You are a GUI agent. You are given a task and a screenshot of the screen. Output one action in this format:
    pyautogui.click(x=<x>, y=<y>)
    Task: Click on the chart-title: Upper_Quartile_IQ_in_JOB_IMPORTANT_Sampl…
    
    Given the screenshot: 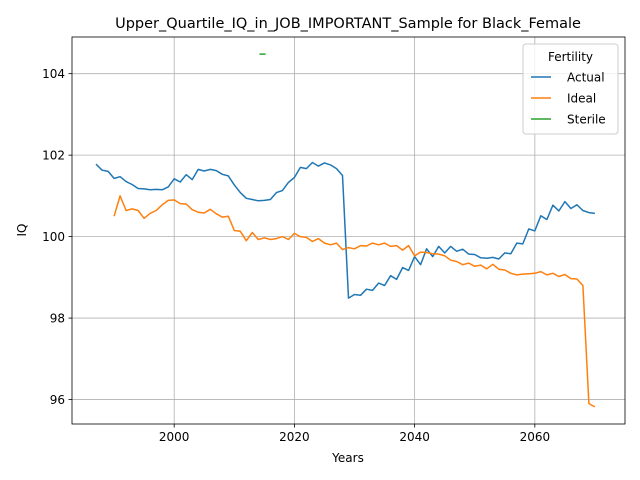 What is the action you would take?
    pyautogui.click(x=348, y=24)
    